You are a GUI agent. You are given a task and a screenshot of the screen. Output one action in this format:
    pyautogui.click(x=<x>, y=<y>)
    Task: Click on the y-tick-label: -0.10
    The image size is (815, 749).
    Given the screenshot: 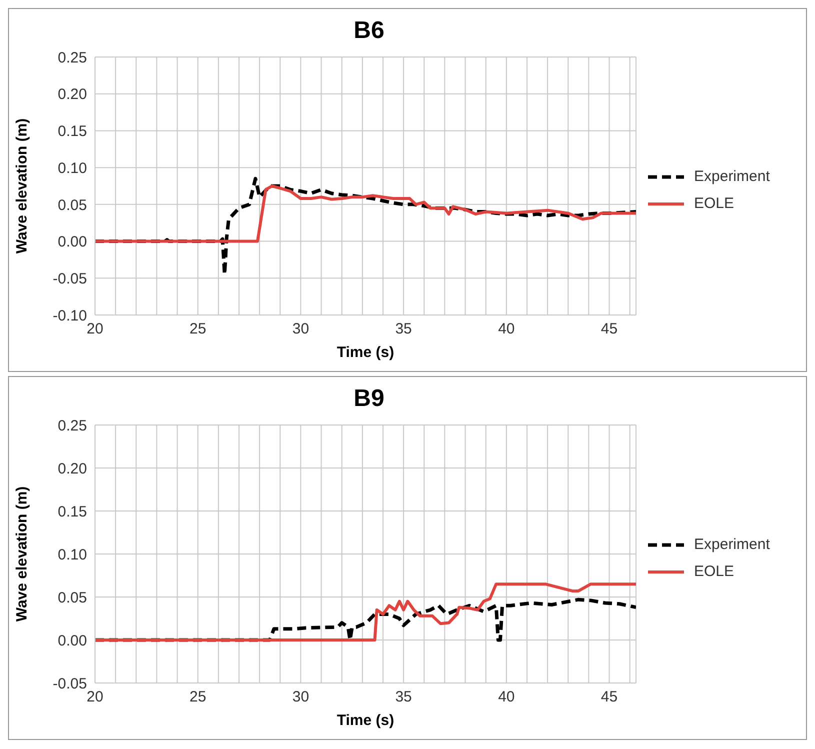 What is the action you would take?
    pyautogui.click(x=69, y=315)
    